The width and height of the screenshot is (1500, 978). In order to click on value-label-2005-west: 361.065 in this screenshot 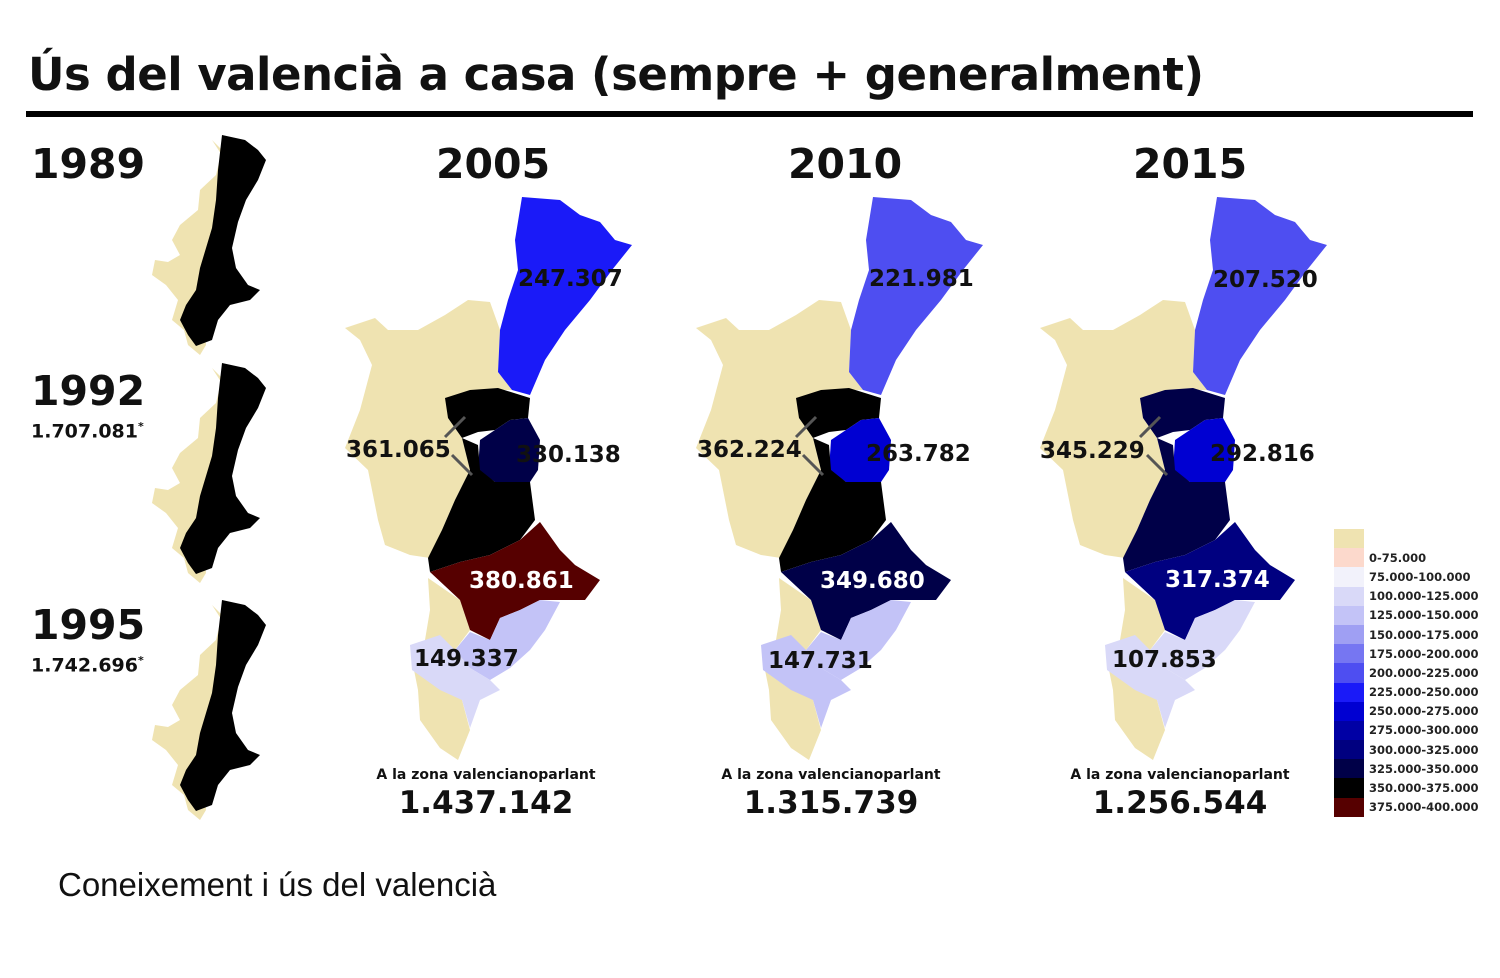, I will do `click(398, 450)`.